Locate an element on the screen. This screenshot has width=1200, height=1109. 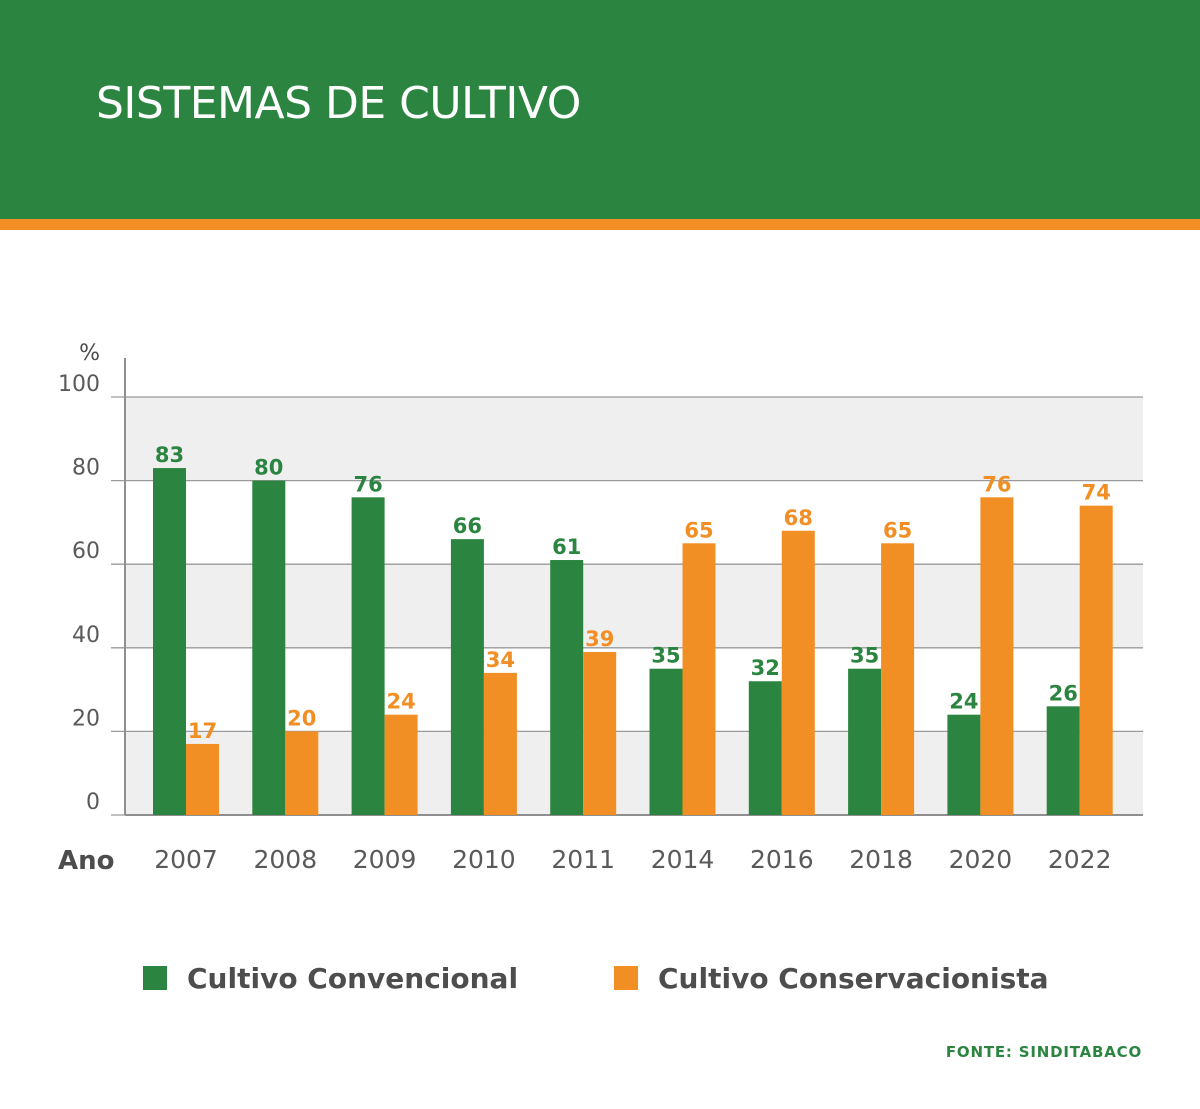
x-axis-label: Ano is located at coordinates (86, 861).